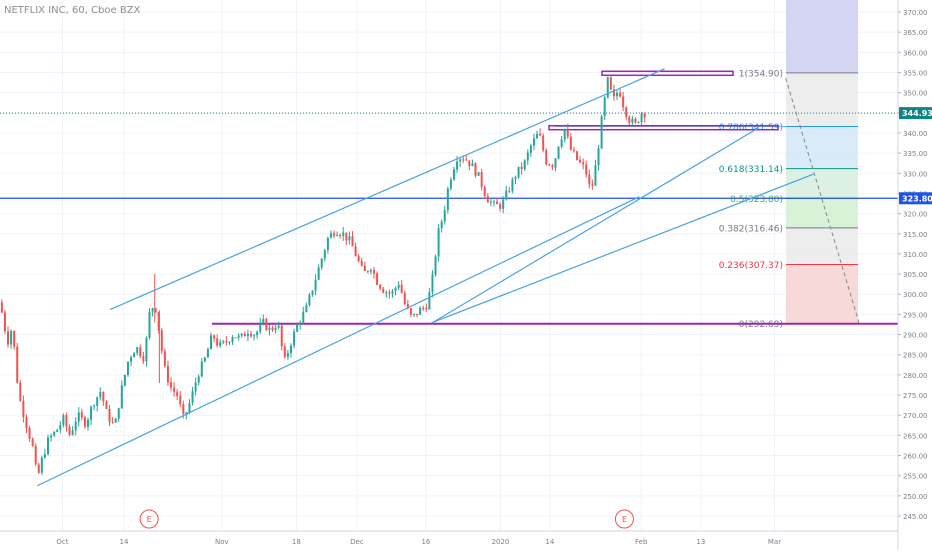  What do you see at coordinates (774, 542) in the screenshot?
I see `time-tick-label: Mar` at bounding box center [774, 542].